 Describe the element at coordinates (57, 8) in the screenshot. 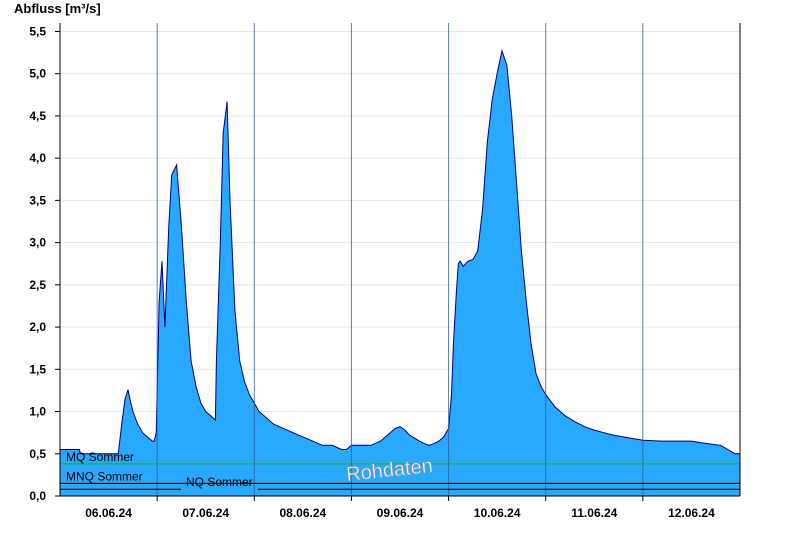

I see `y-axis-title: Abfluss [m³/s]` at that location.